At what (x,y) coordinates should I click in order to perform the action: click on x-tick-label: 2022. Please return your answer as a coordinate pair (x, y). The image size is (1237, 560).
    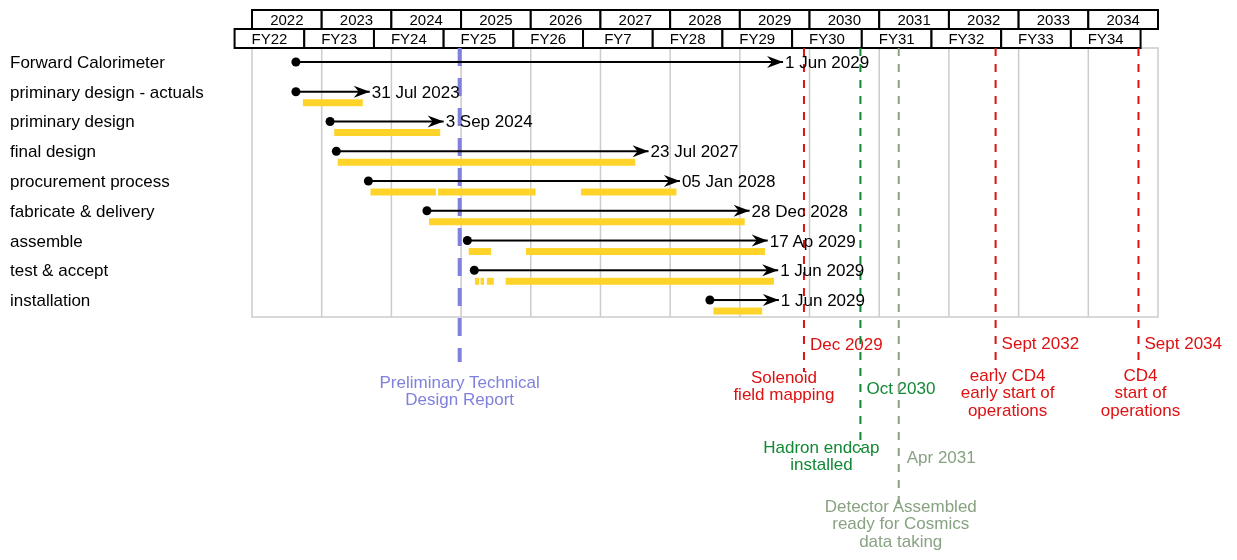
    Looking at the image, I should click on (287, 19).